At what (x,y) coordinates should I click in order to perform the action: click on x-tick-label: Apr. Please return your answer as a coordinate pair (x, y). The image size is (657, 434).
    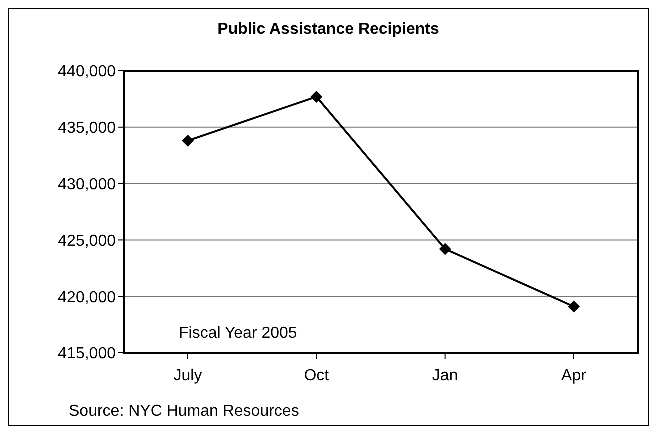
    Looking at the image, I should click on (575, 375).